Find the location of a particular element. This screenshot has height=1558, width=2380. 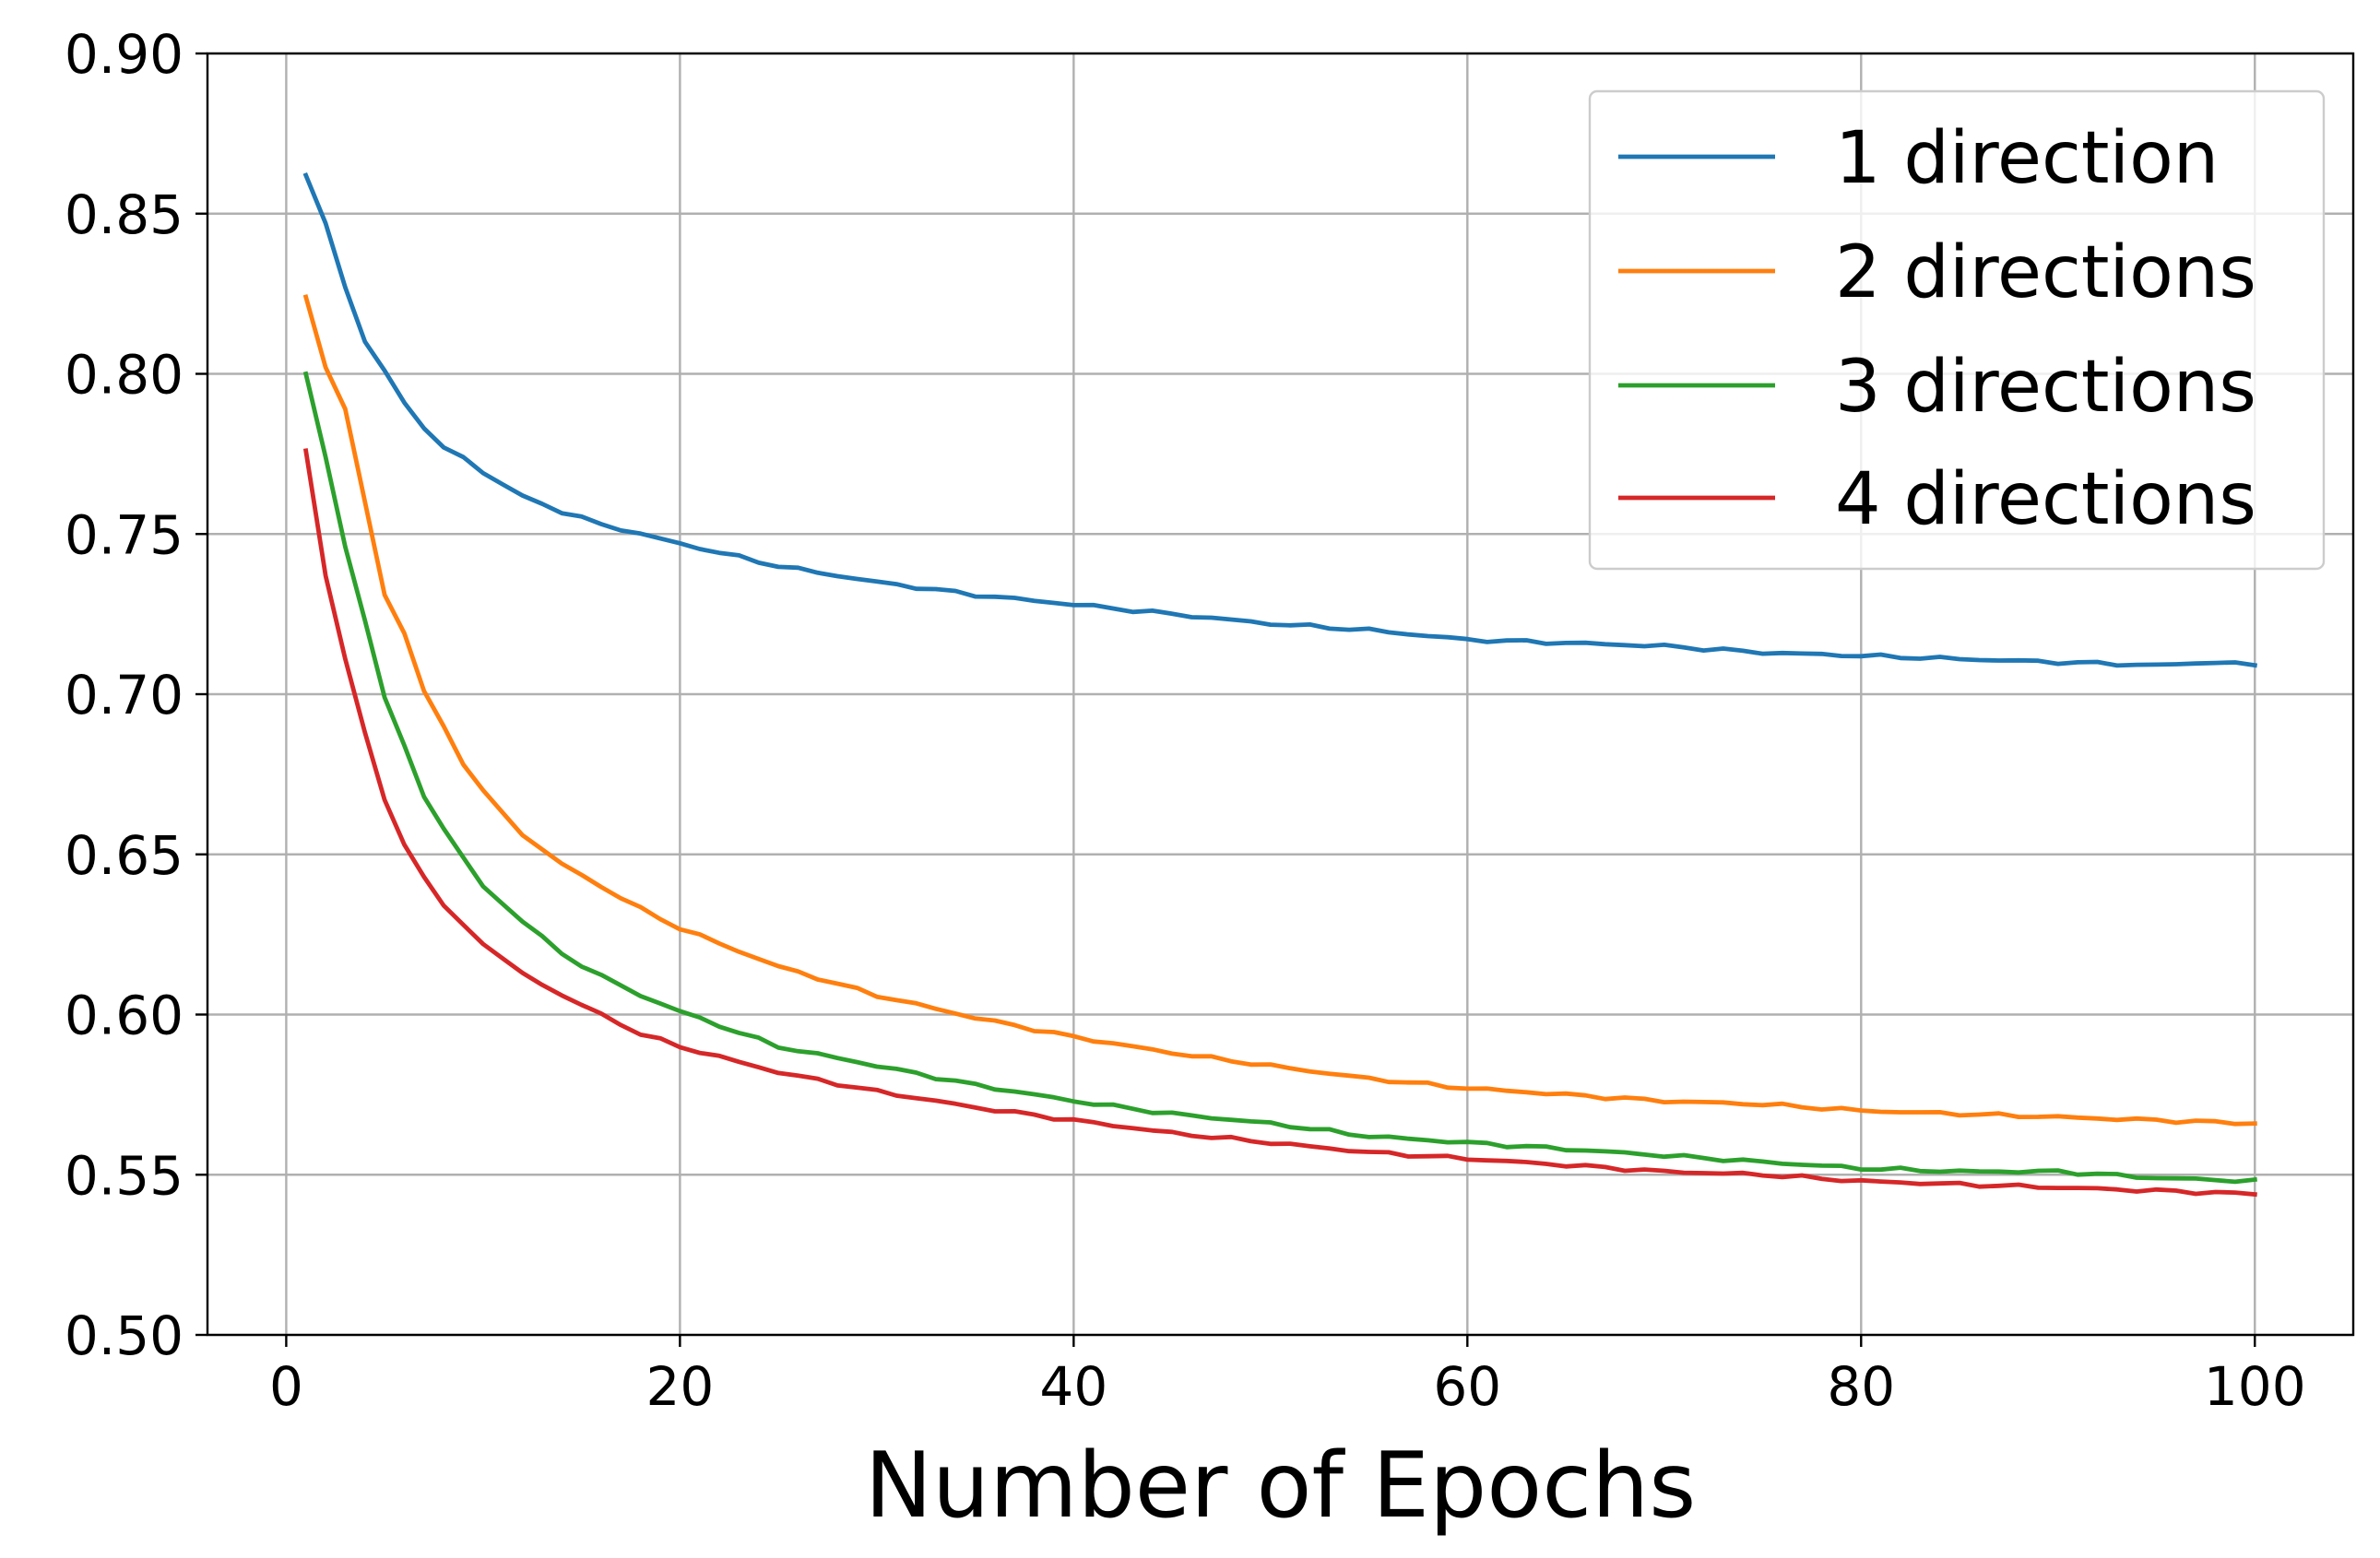

legend-box is located at coordinates (1957, 330).